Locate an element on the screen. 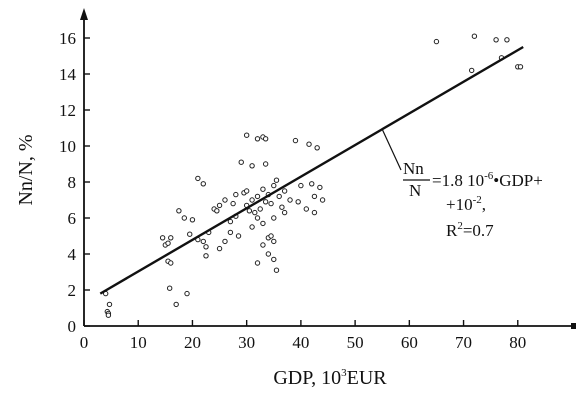 The width and height of the screenshot is (577, 394). y-tick-label: 4 is located at coordinates (72, 254).